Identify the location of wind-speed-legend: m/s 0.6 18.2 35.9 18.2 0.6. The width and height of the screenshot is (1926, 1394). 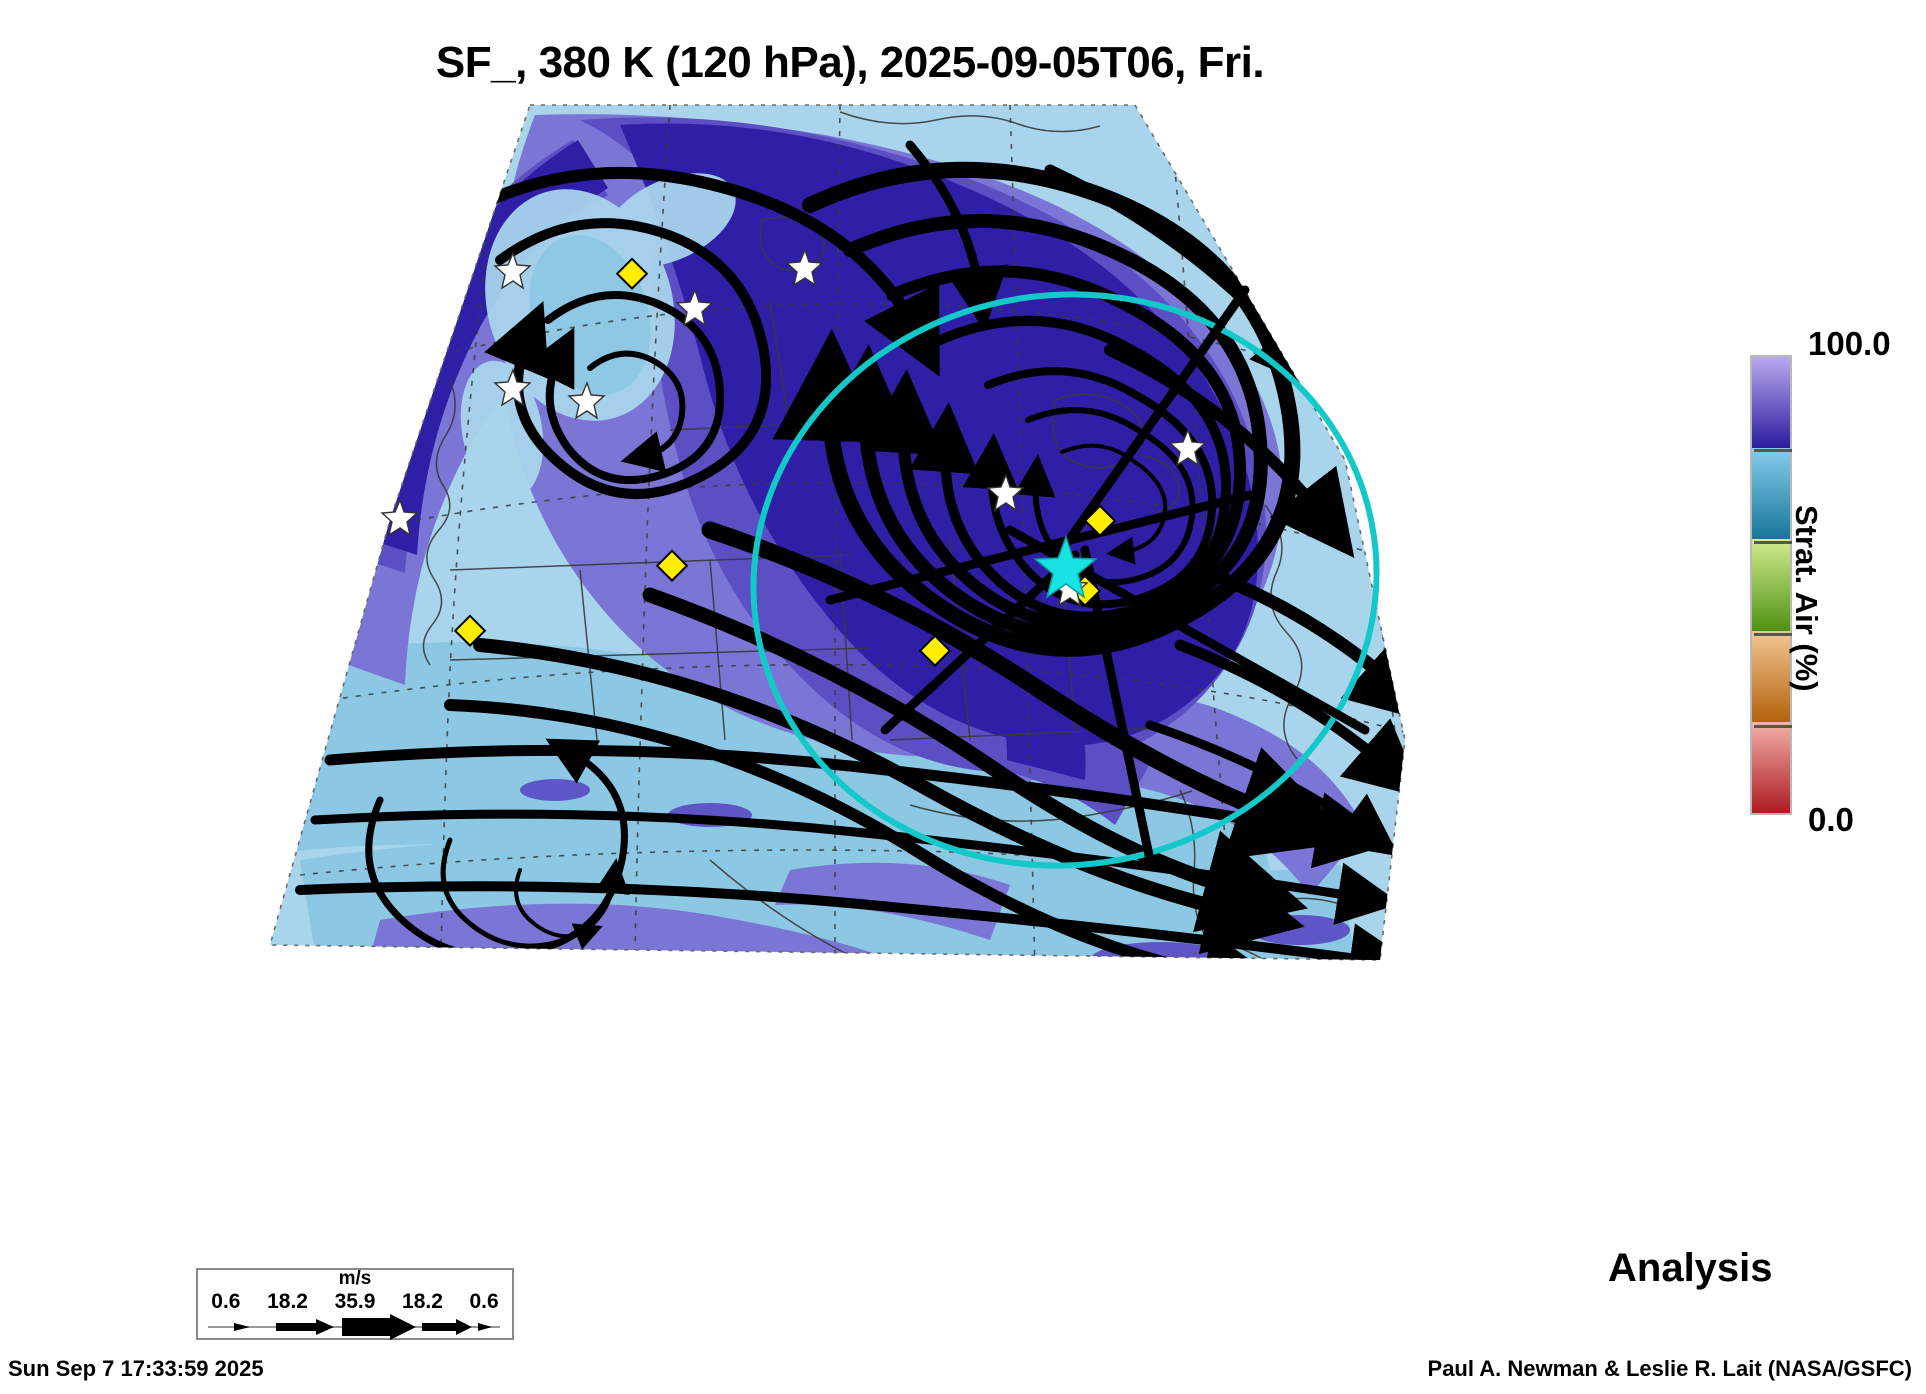
(355, 1304).